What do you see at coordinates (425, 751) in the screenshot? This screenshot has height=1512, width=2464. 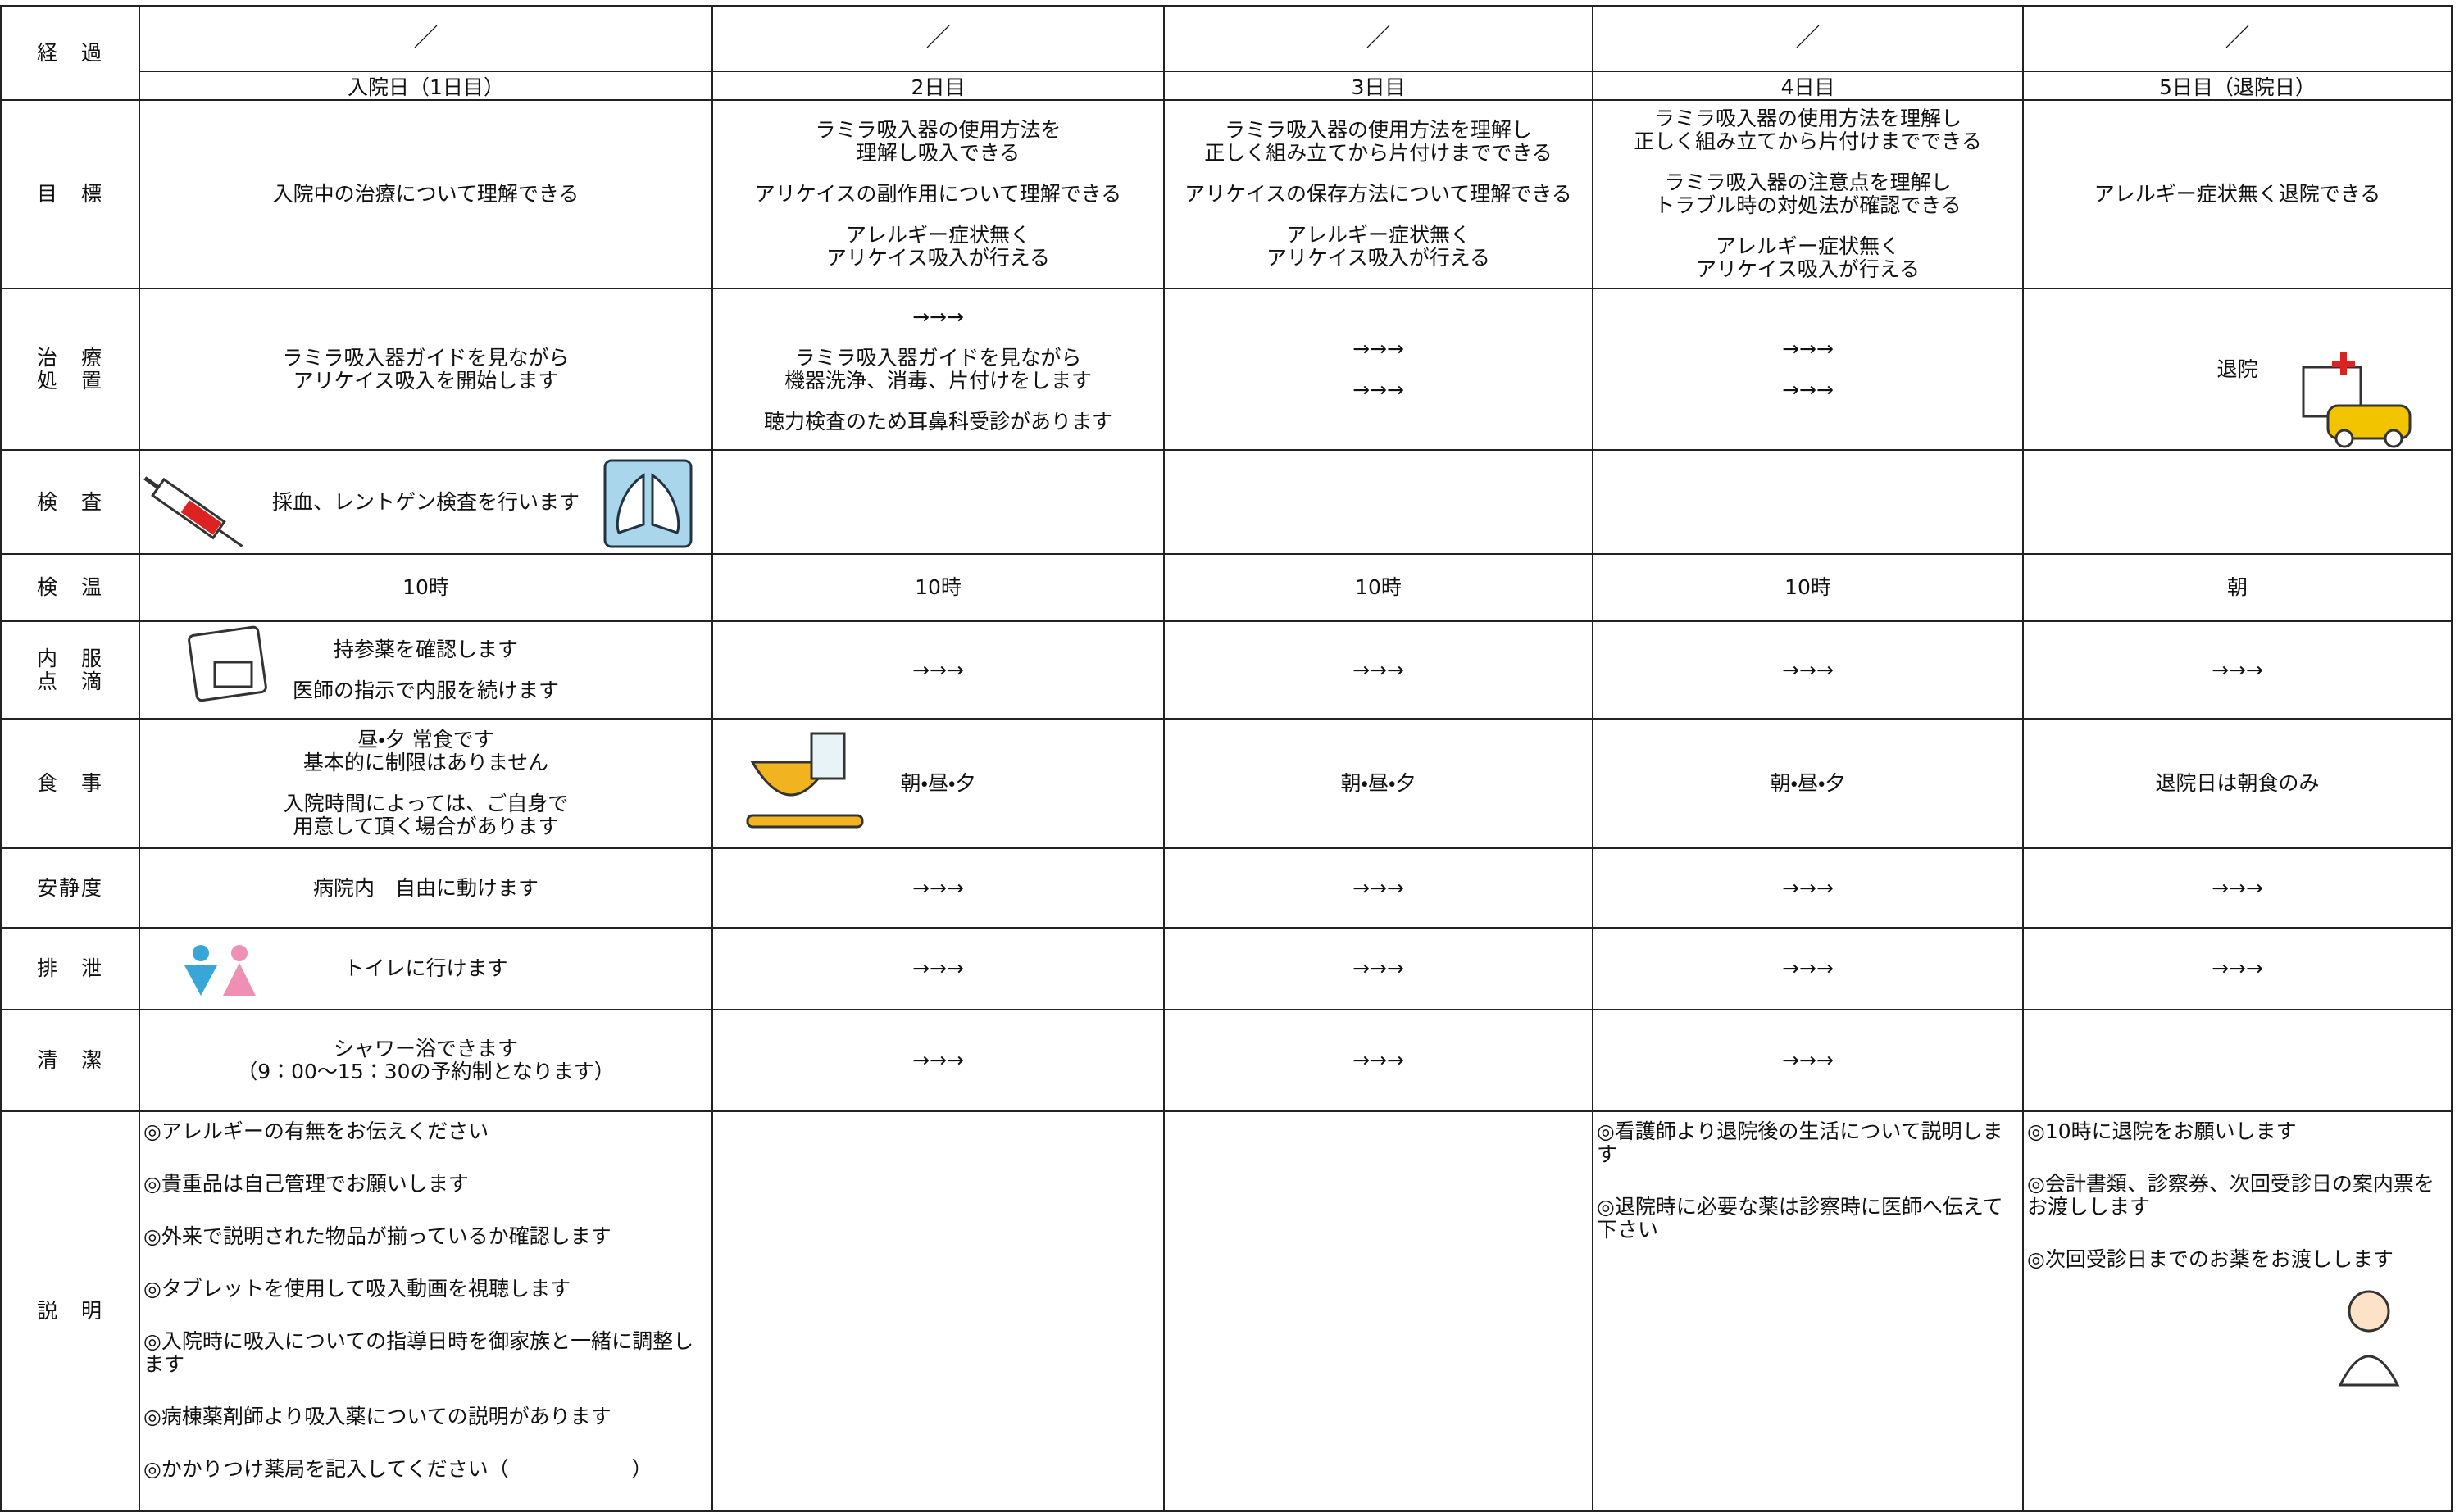 I see `cell-text: 昼・夕 常食です 基本的に制限はありません` at bounding box center [425, 751].